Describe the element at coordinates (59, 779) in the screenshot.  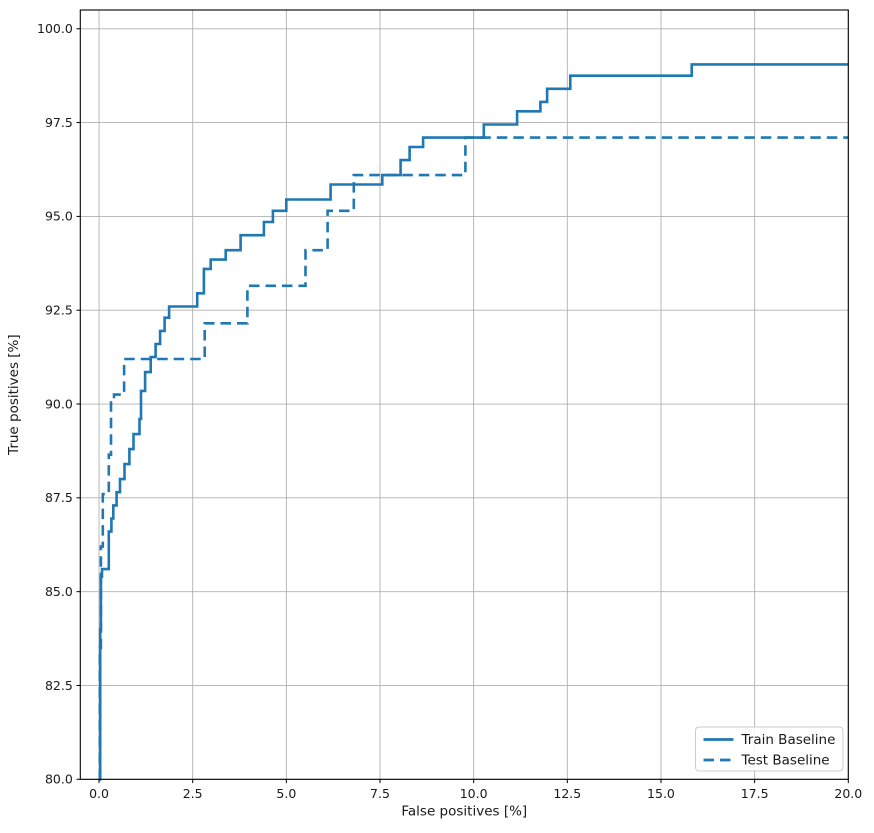
I see `y-tick-label: 80.0` at that location.